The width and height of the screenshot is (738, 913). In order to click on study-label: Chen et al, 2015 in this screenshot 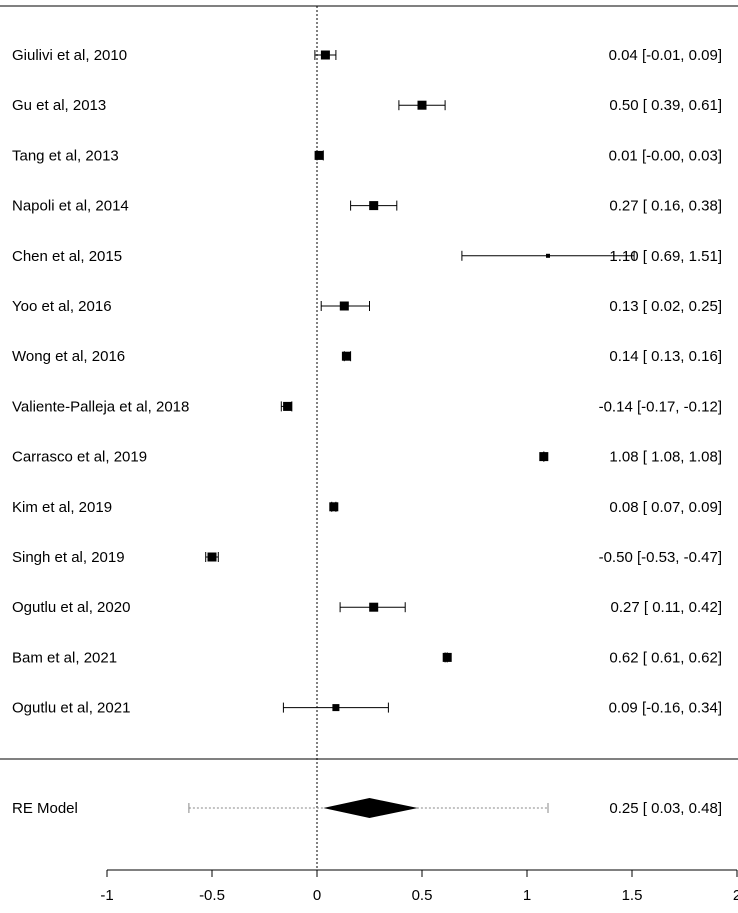, I will do `click(67, 256)`.